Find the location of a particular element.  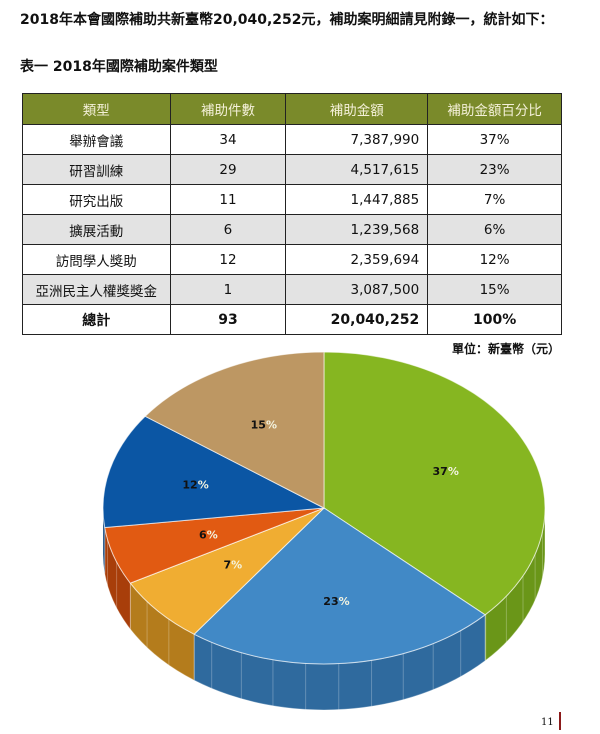

table-cell: 12 is located at coordinates (228, 259).